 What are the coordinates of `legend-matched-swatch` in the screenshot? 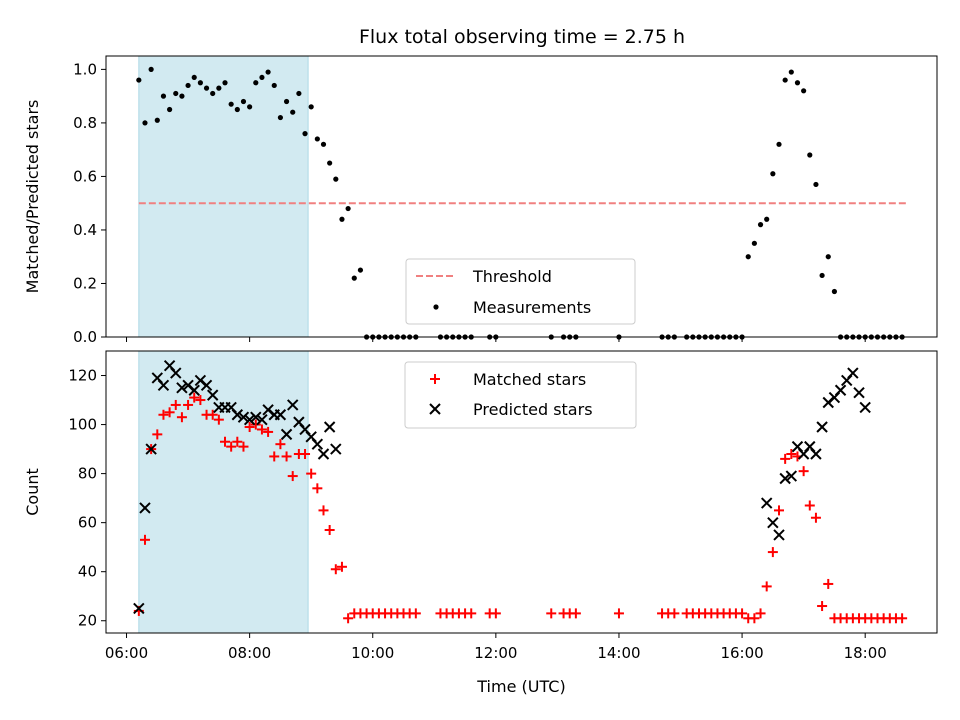 It's located at (435, 379).